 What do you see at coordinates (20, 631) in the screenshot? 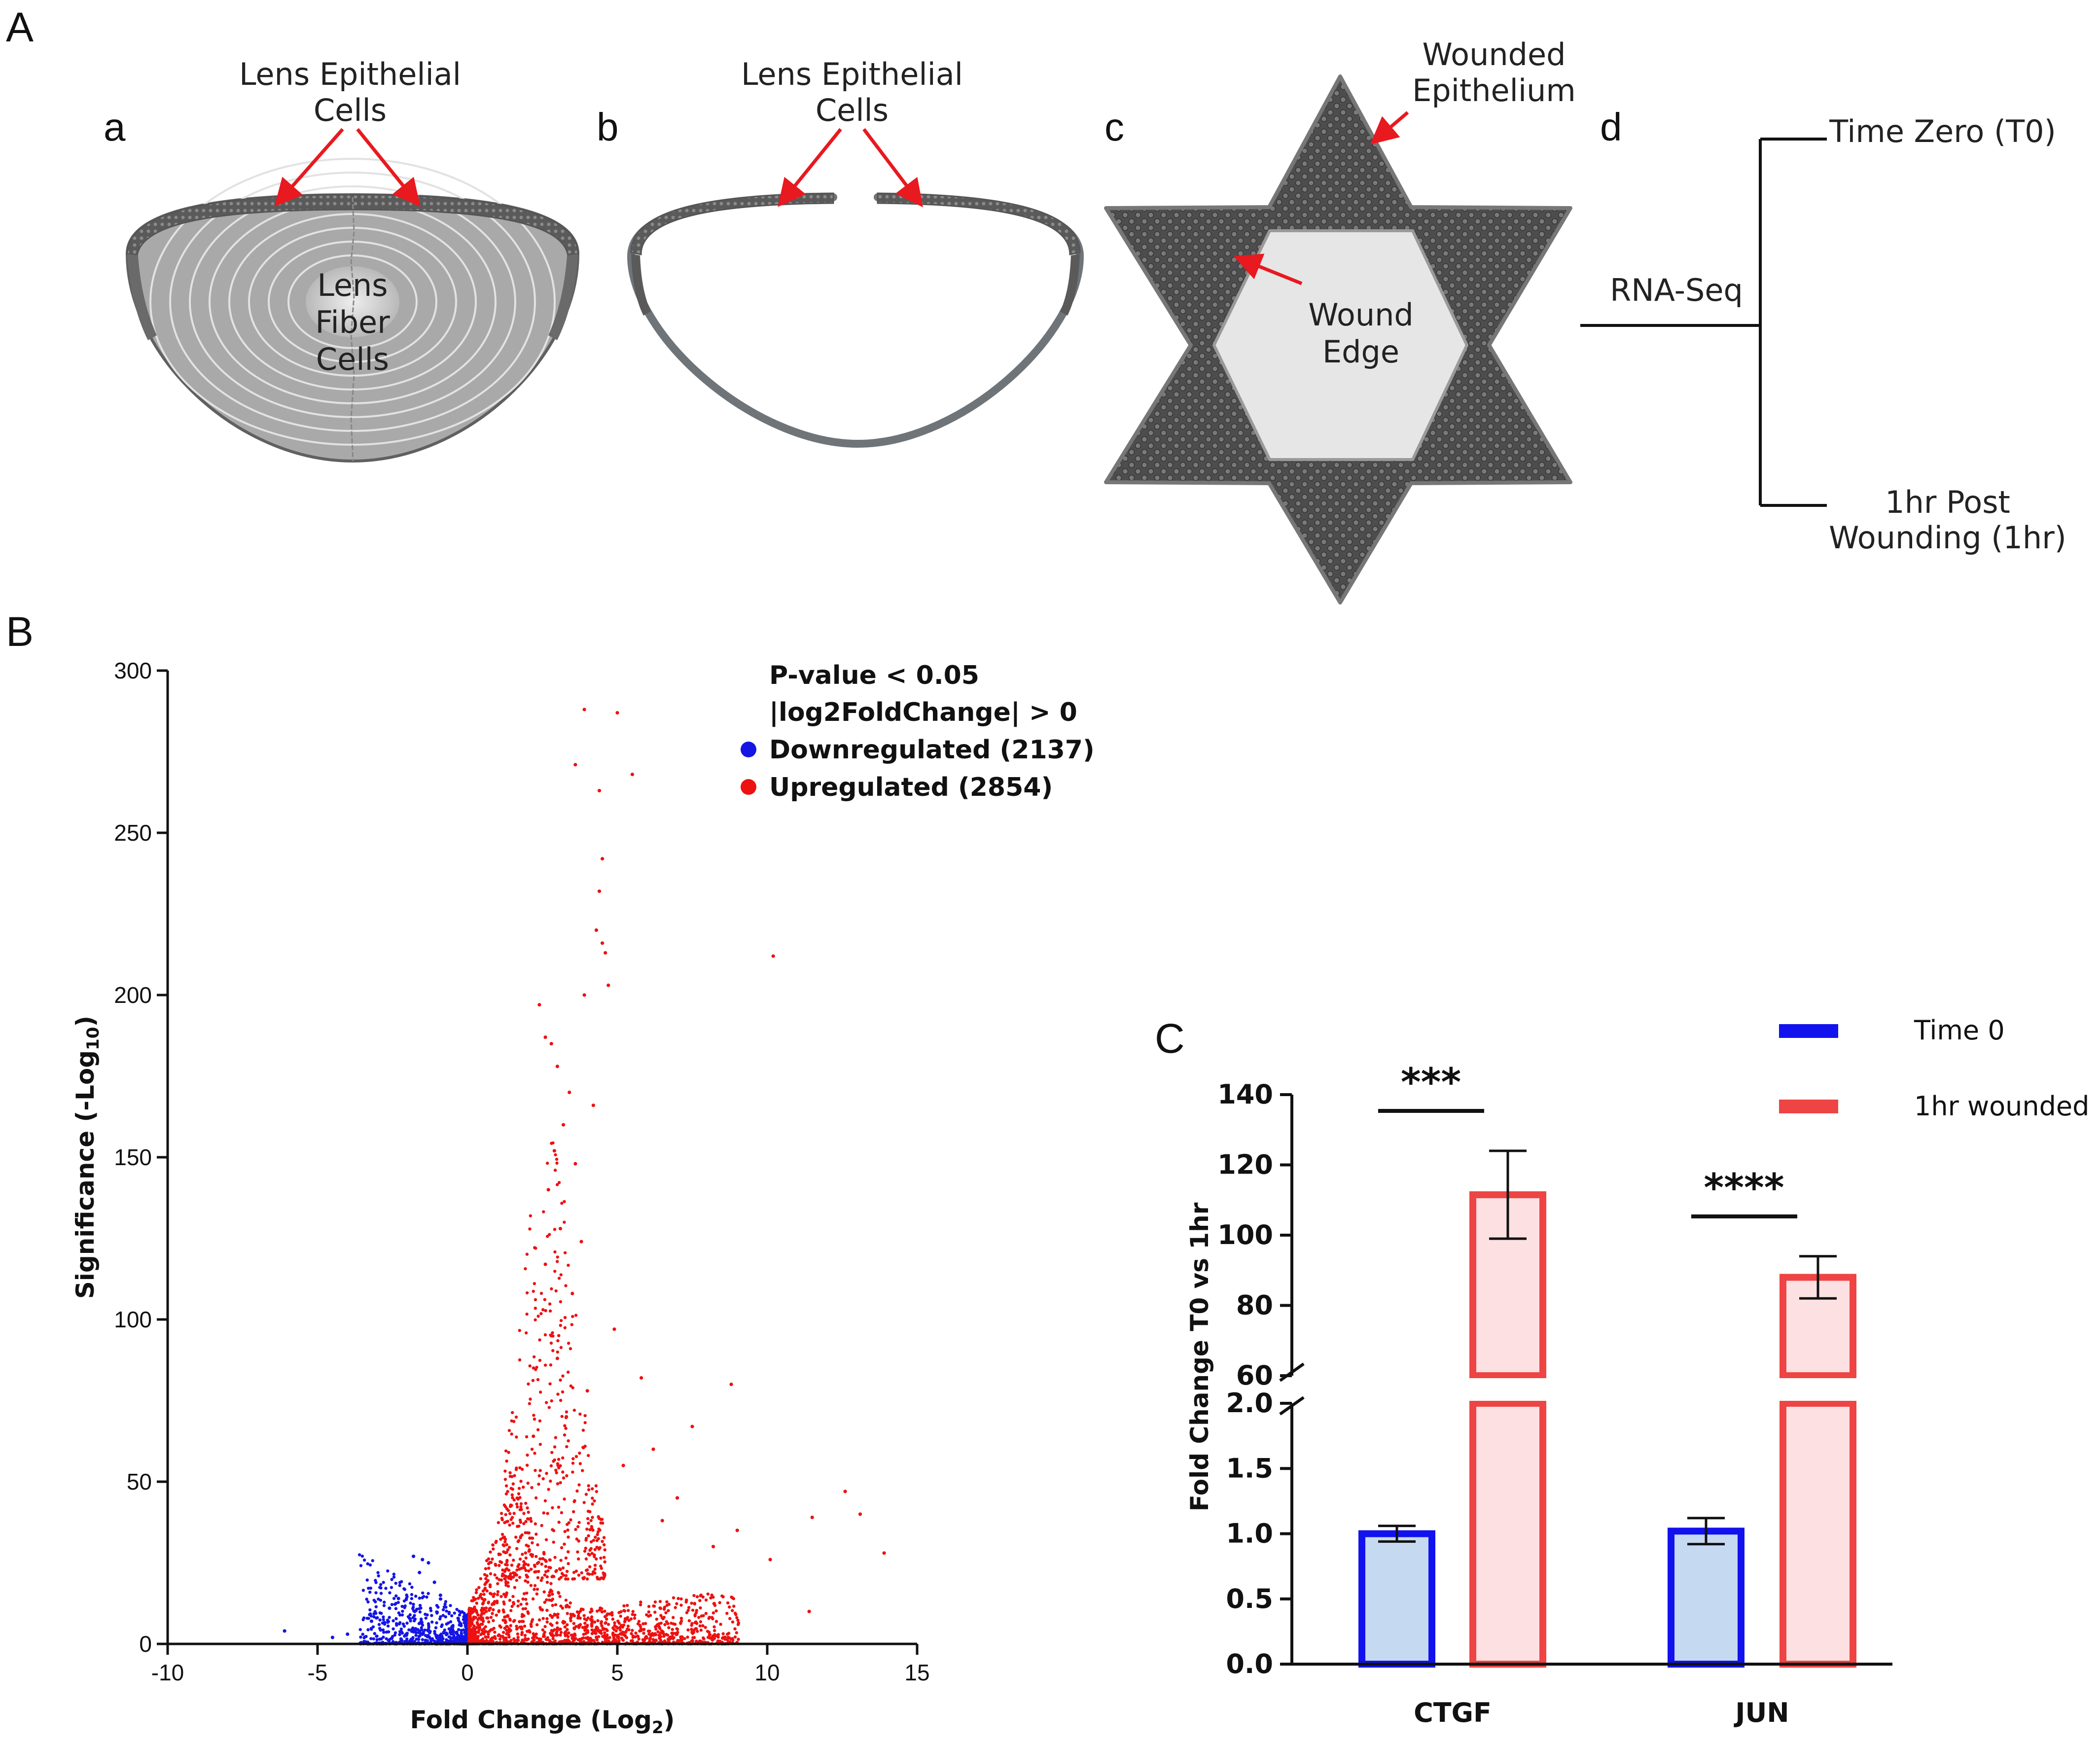
I see `panel-b-letter: B` at bounding box center [20, 631].